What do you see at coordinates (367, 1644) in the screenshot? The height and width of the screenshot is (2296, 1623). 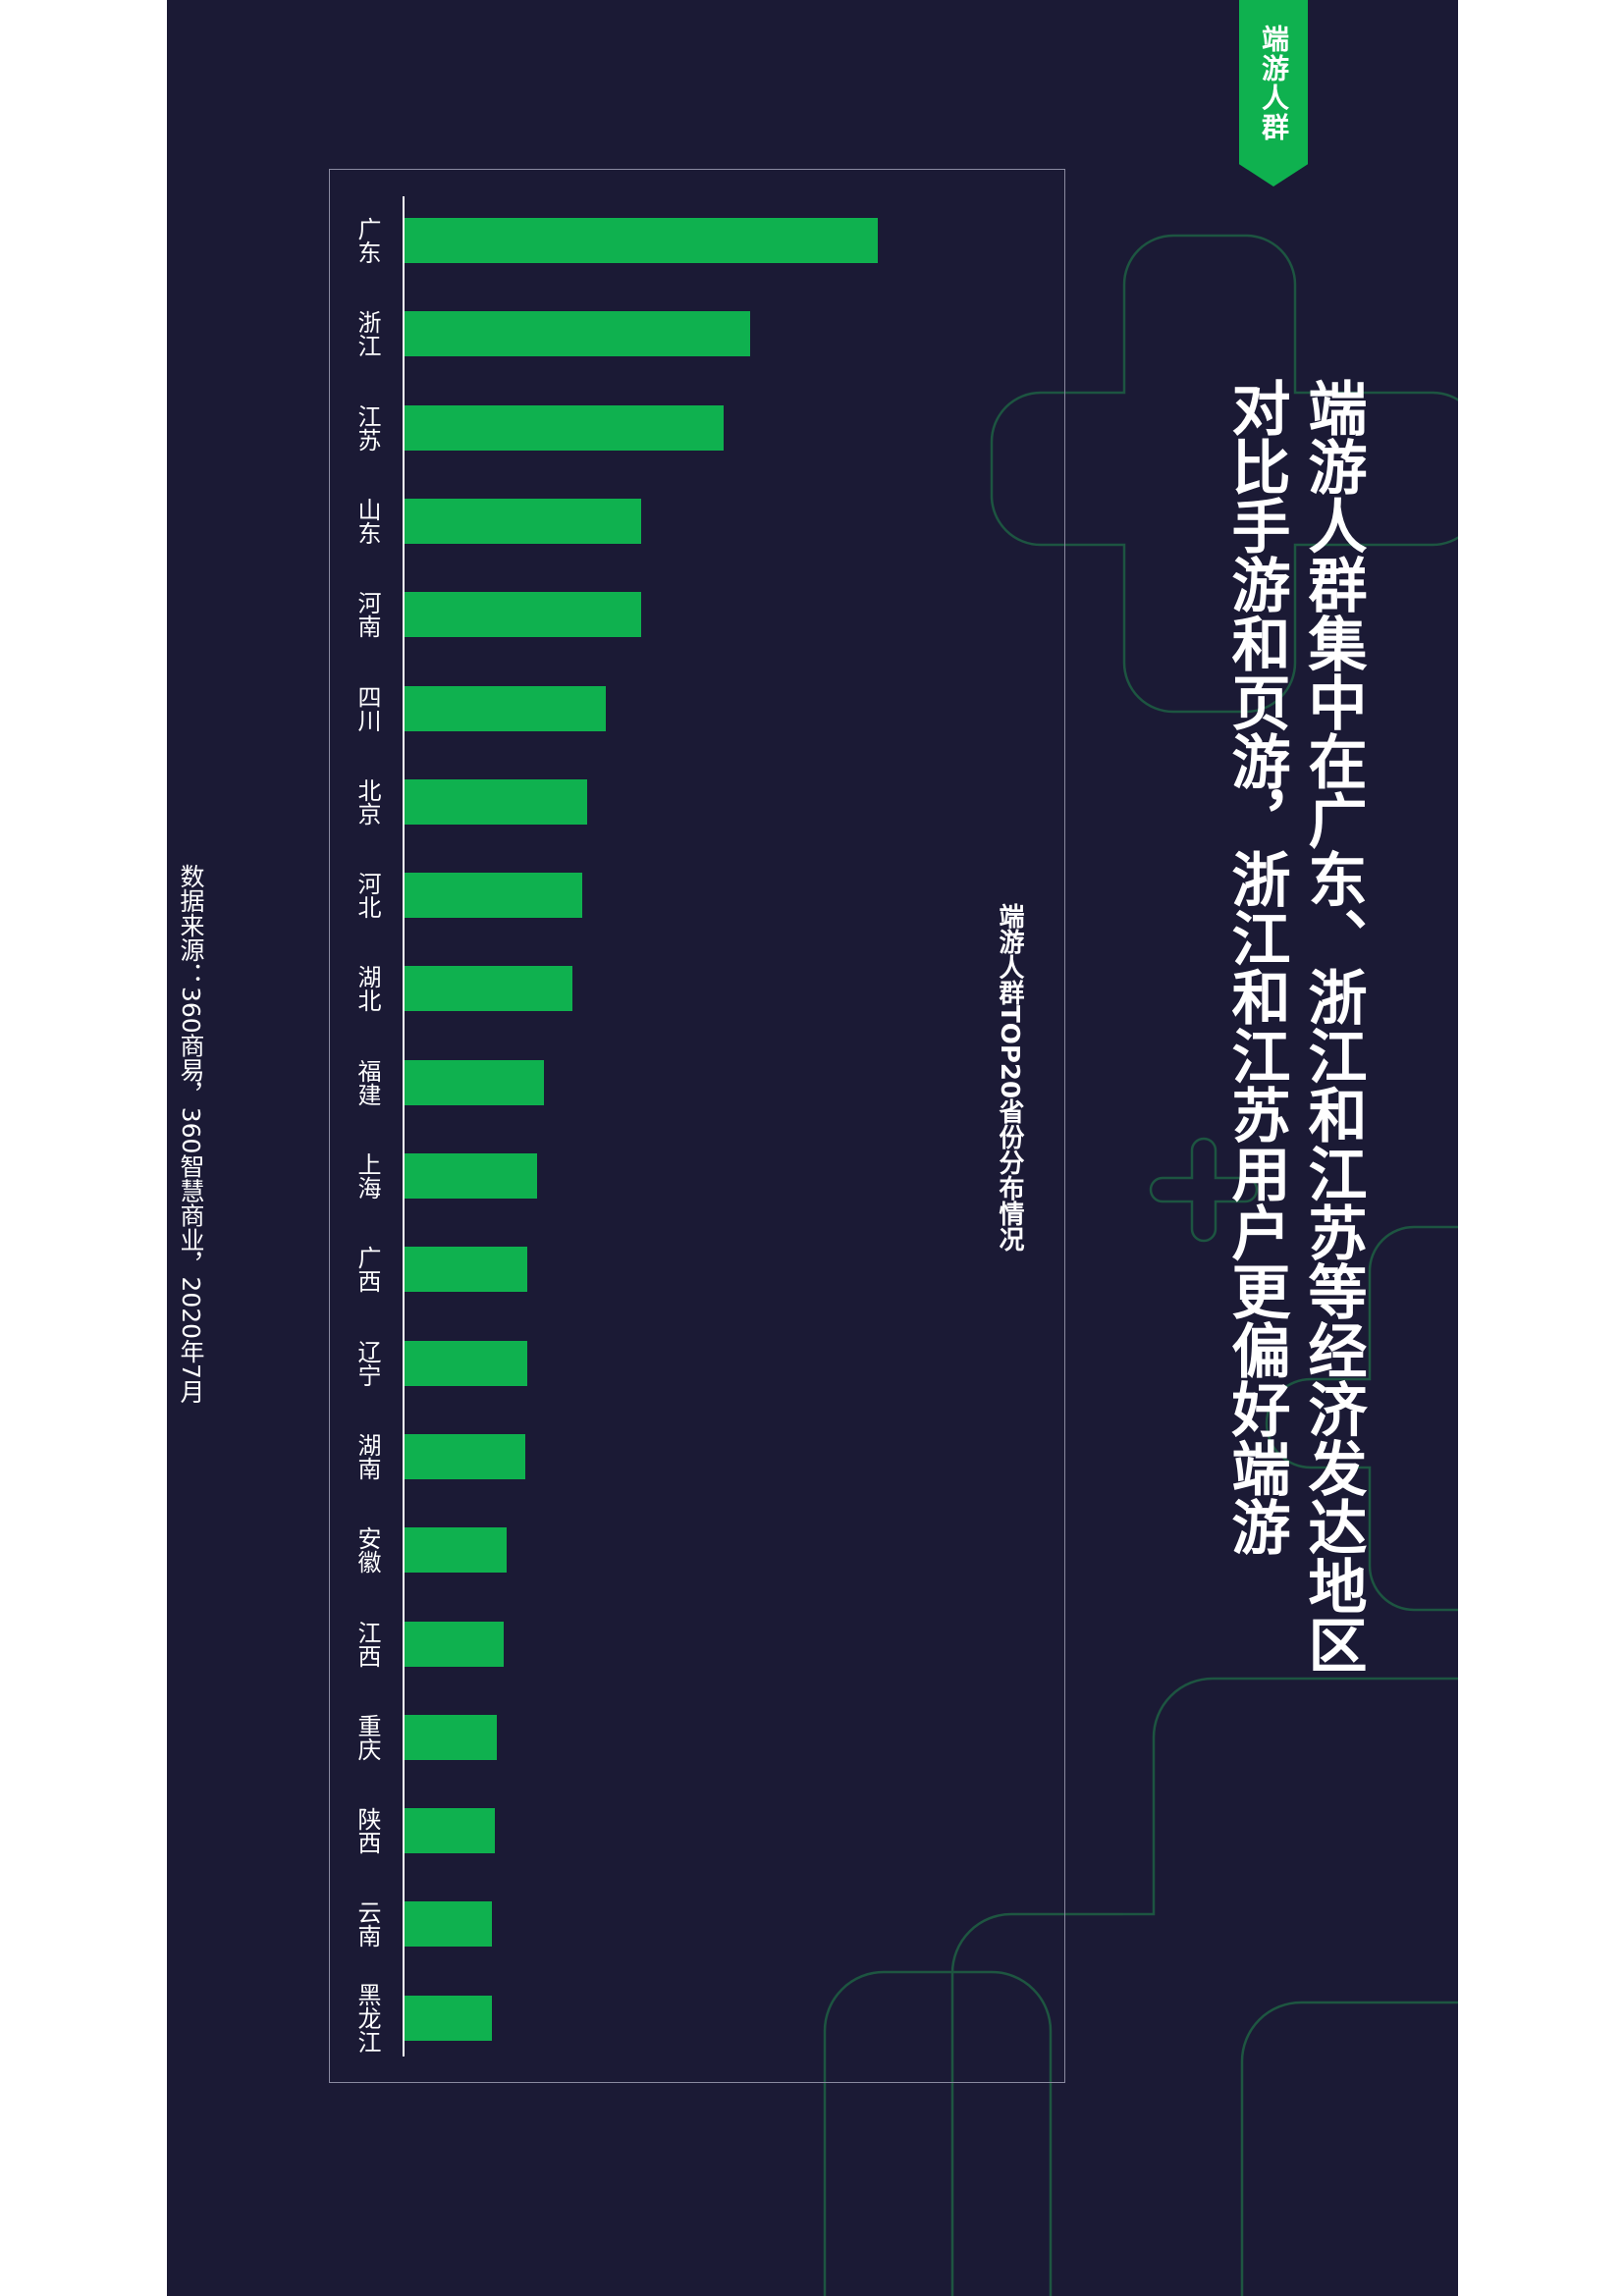 I see `category-label-15: 江西` at bounding box center [367, 1644].